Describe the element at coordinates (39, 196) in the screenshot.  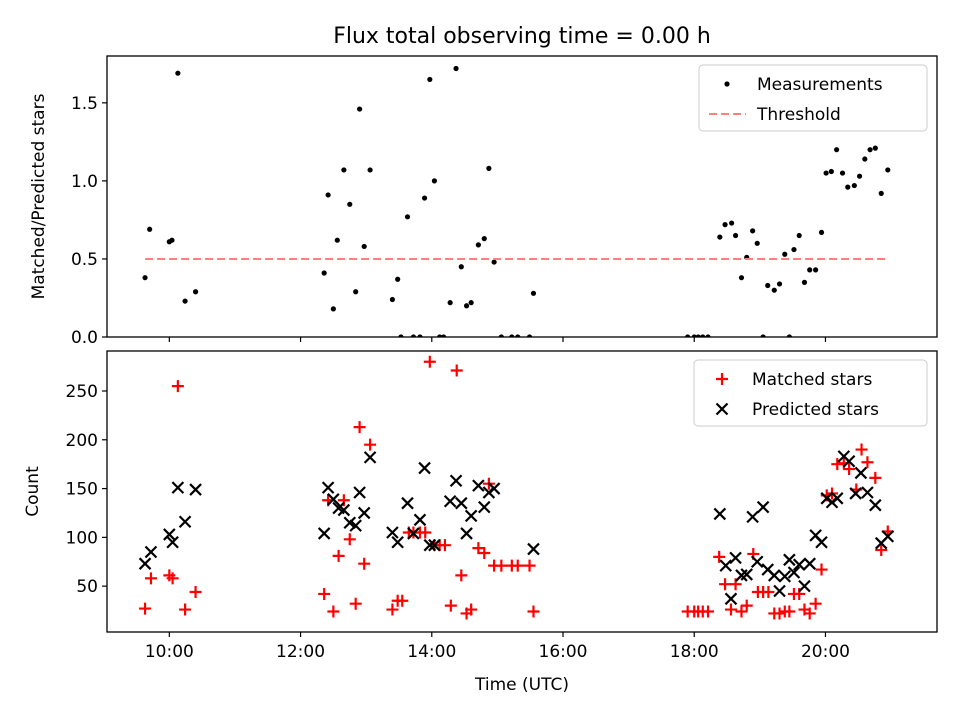
I see `y-axis-label: Matched/Predicted stars` at that location.